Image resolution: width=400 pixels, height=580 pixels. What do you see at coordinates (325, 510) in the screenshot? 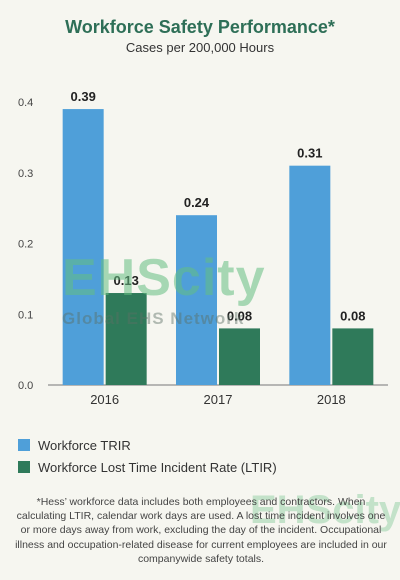
I see `watermark-logo-footer: EHScity` at bounding box center [325, 510].